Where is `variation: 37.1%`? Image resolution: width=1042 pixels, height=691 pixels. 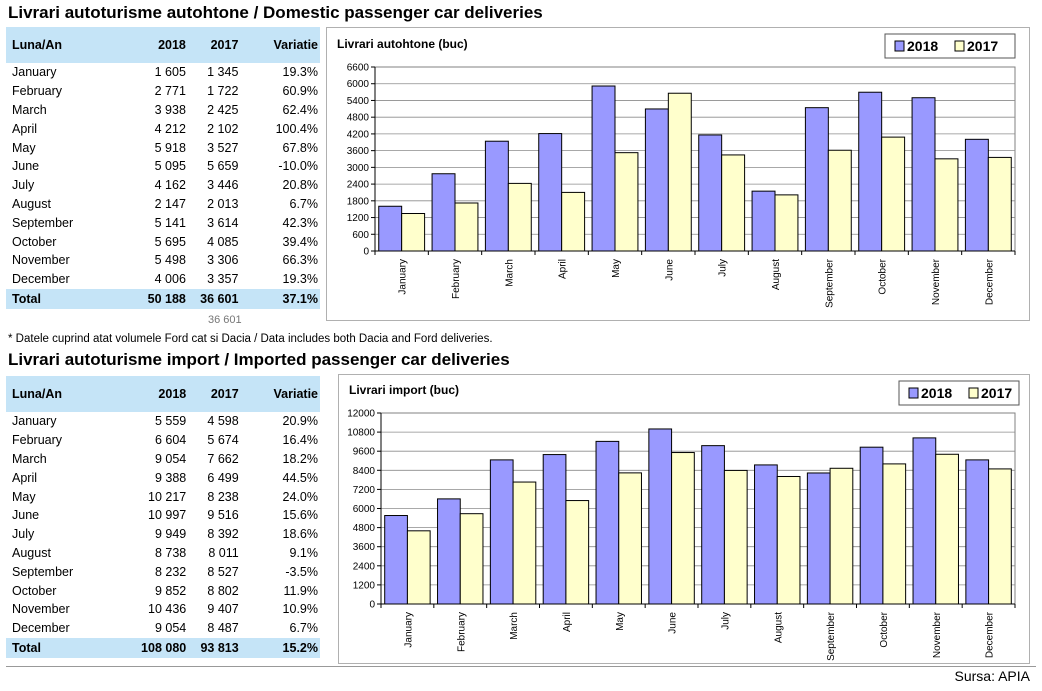
variation: 37.1% is located at coordinates (280, 298).